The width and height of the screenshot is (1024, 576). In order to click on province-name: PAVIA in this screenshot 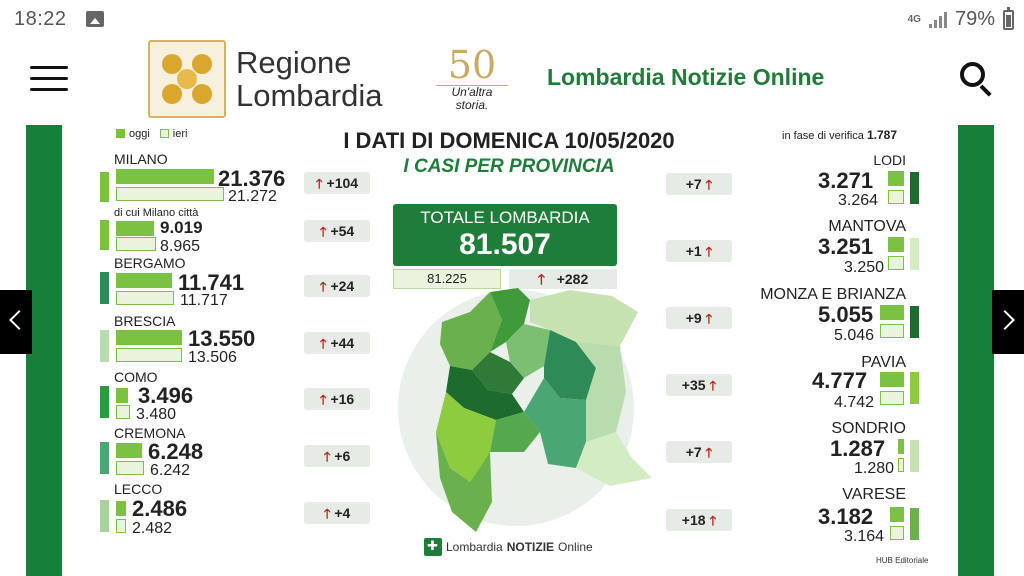, I will do `click(883, 362)`.